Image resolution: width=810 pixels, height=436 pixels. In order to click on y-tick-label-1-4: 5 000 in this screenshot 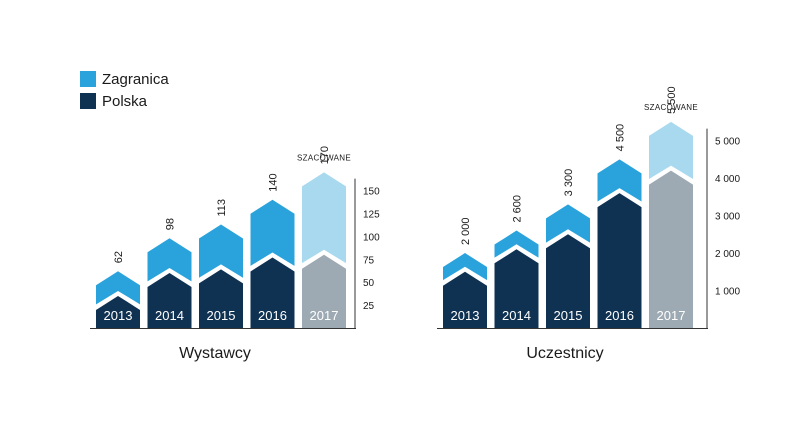, I will do `click(727, 142)`.